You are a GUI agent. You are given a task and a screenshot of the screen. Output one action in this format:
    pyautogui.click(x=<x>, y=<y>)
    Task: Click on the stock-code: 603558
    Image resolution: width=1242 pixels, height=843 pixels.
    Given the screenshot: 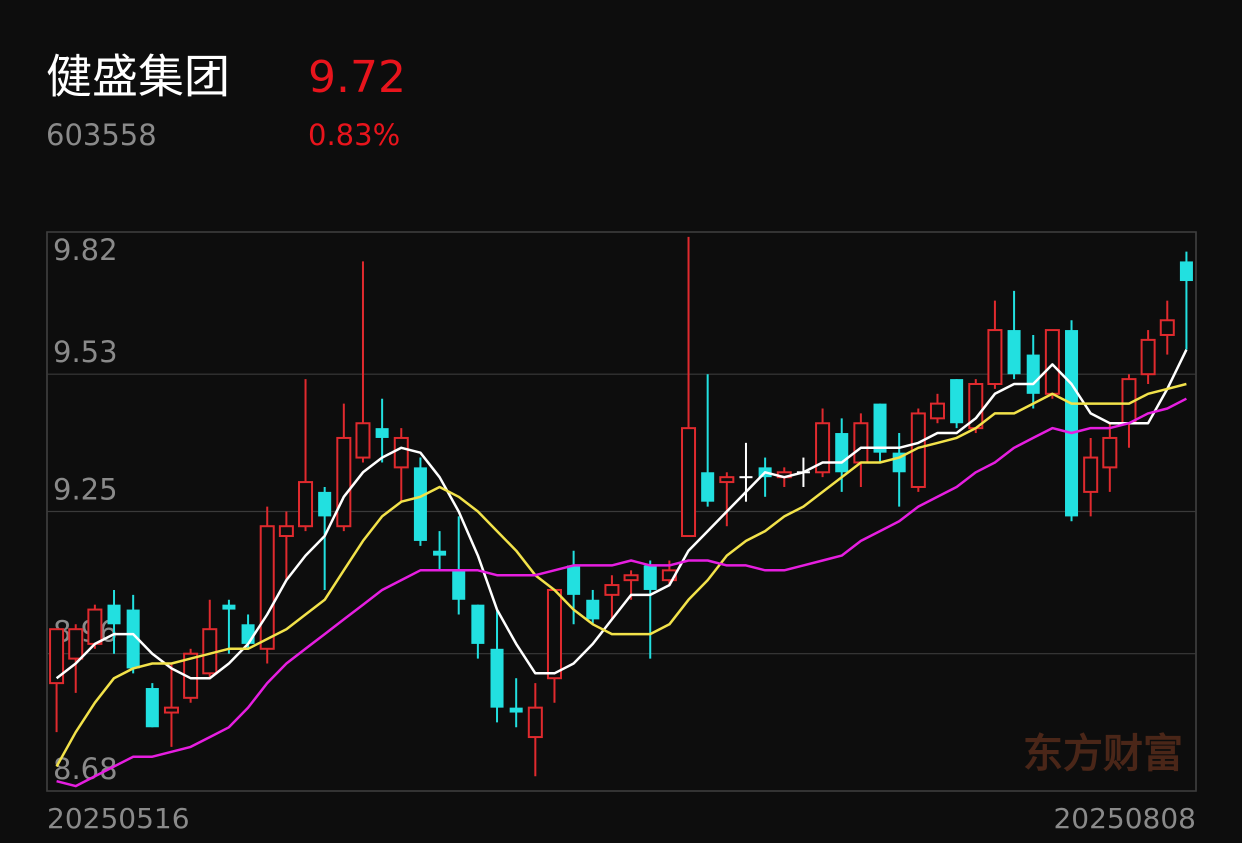 What is the action you would take?
    pyautogui.click(x=101, y=135)
    